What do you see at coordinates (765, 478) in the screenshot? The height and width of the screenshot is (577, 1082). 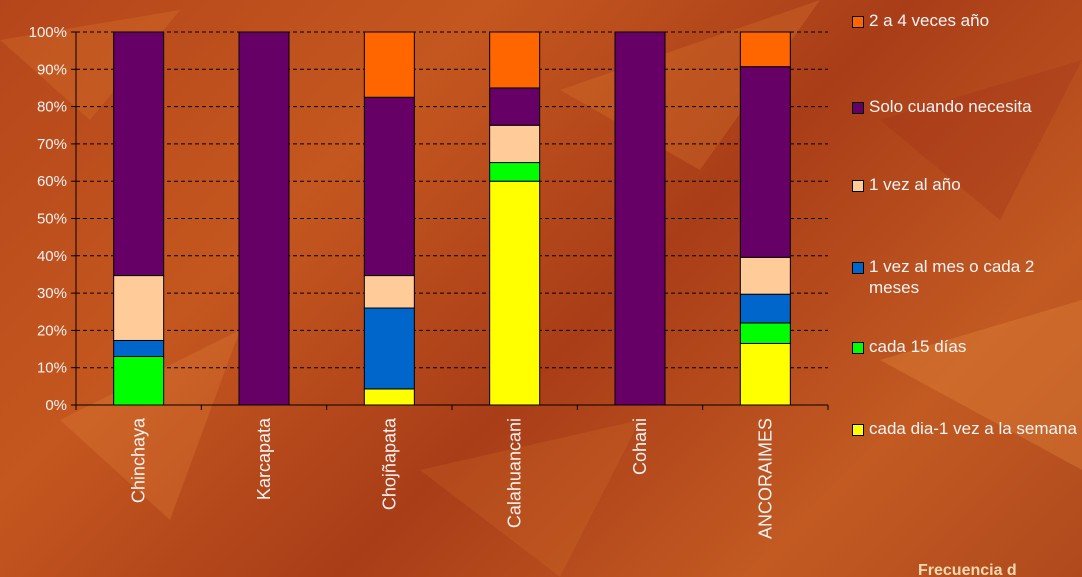 I see `x-tick-label: ANCORAIMES` at bounding box center [765, 478].